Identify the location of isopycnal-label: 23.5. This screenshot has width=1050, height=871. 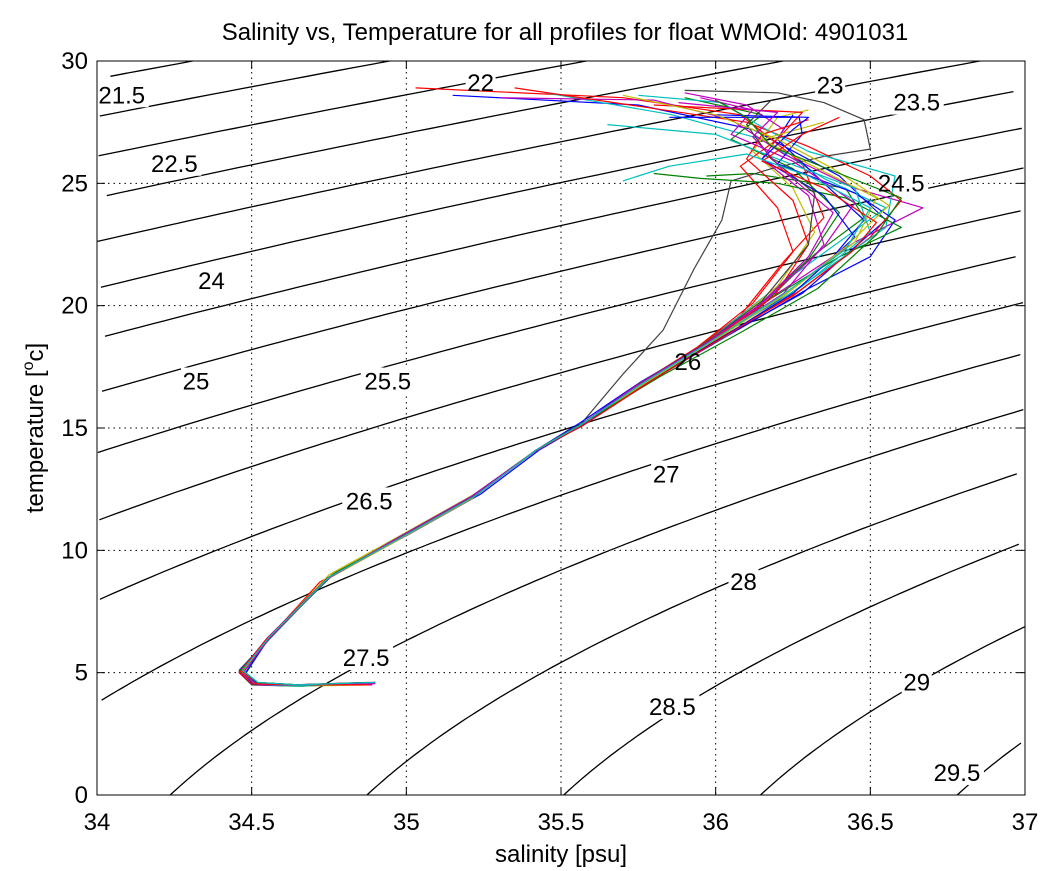
(916, 103).